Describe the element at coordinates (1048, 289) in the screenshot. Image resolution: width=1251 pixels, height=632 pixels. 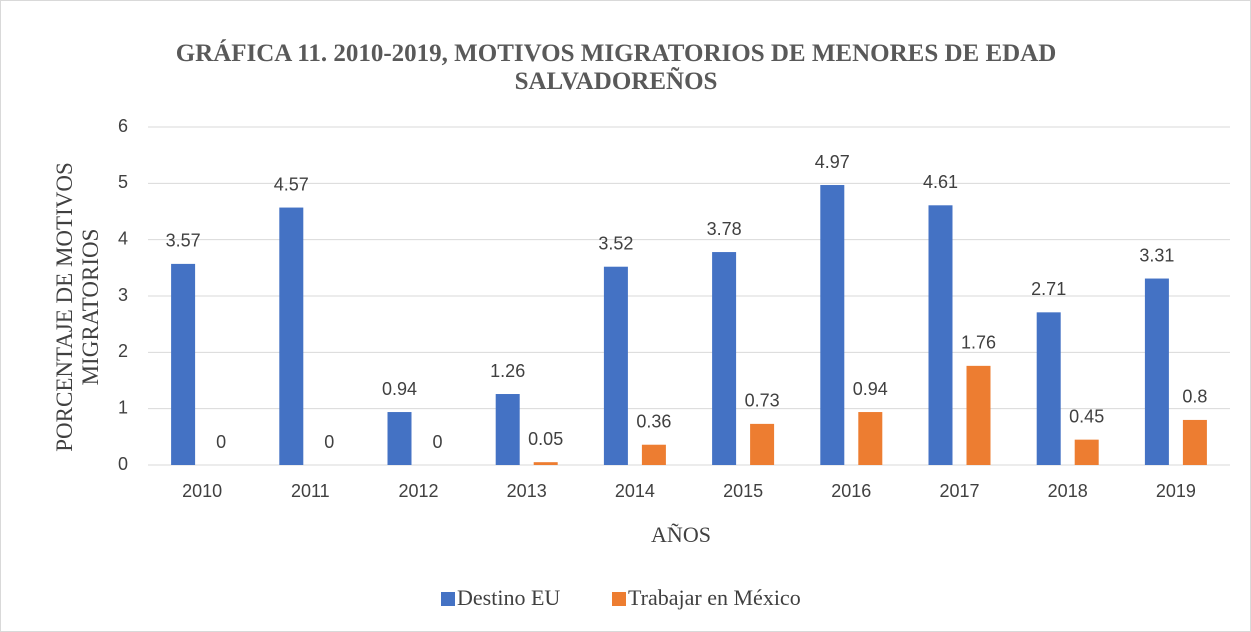
I see `data-label: 2.71` at that location.